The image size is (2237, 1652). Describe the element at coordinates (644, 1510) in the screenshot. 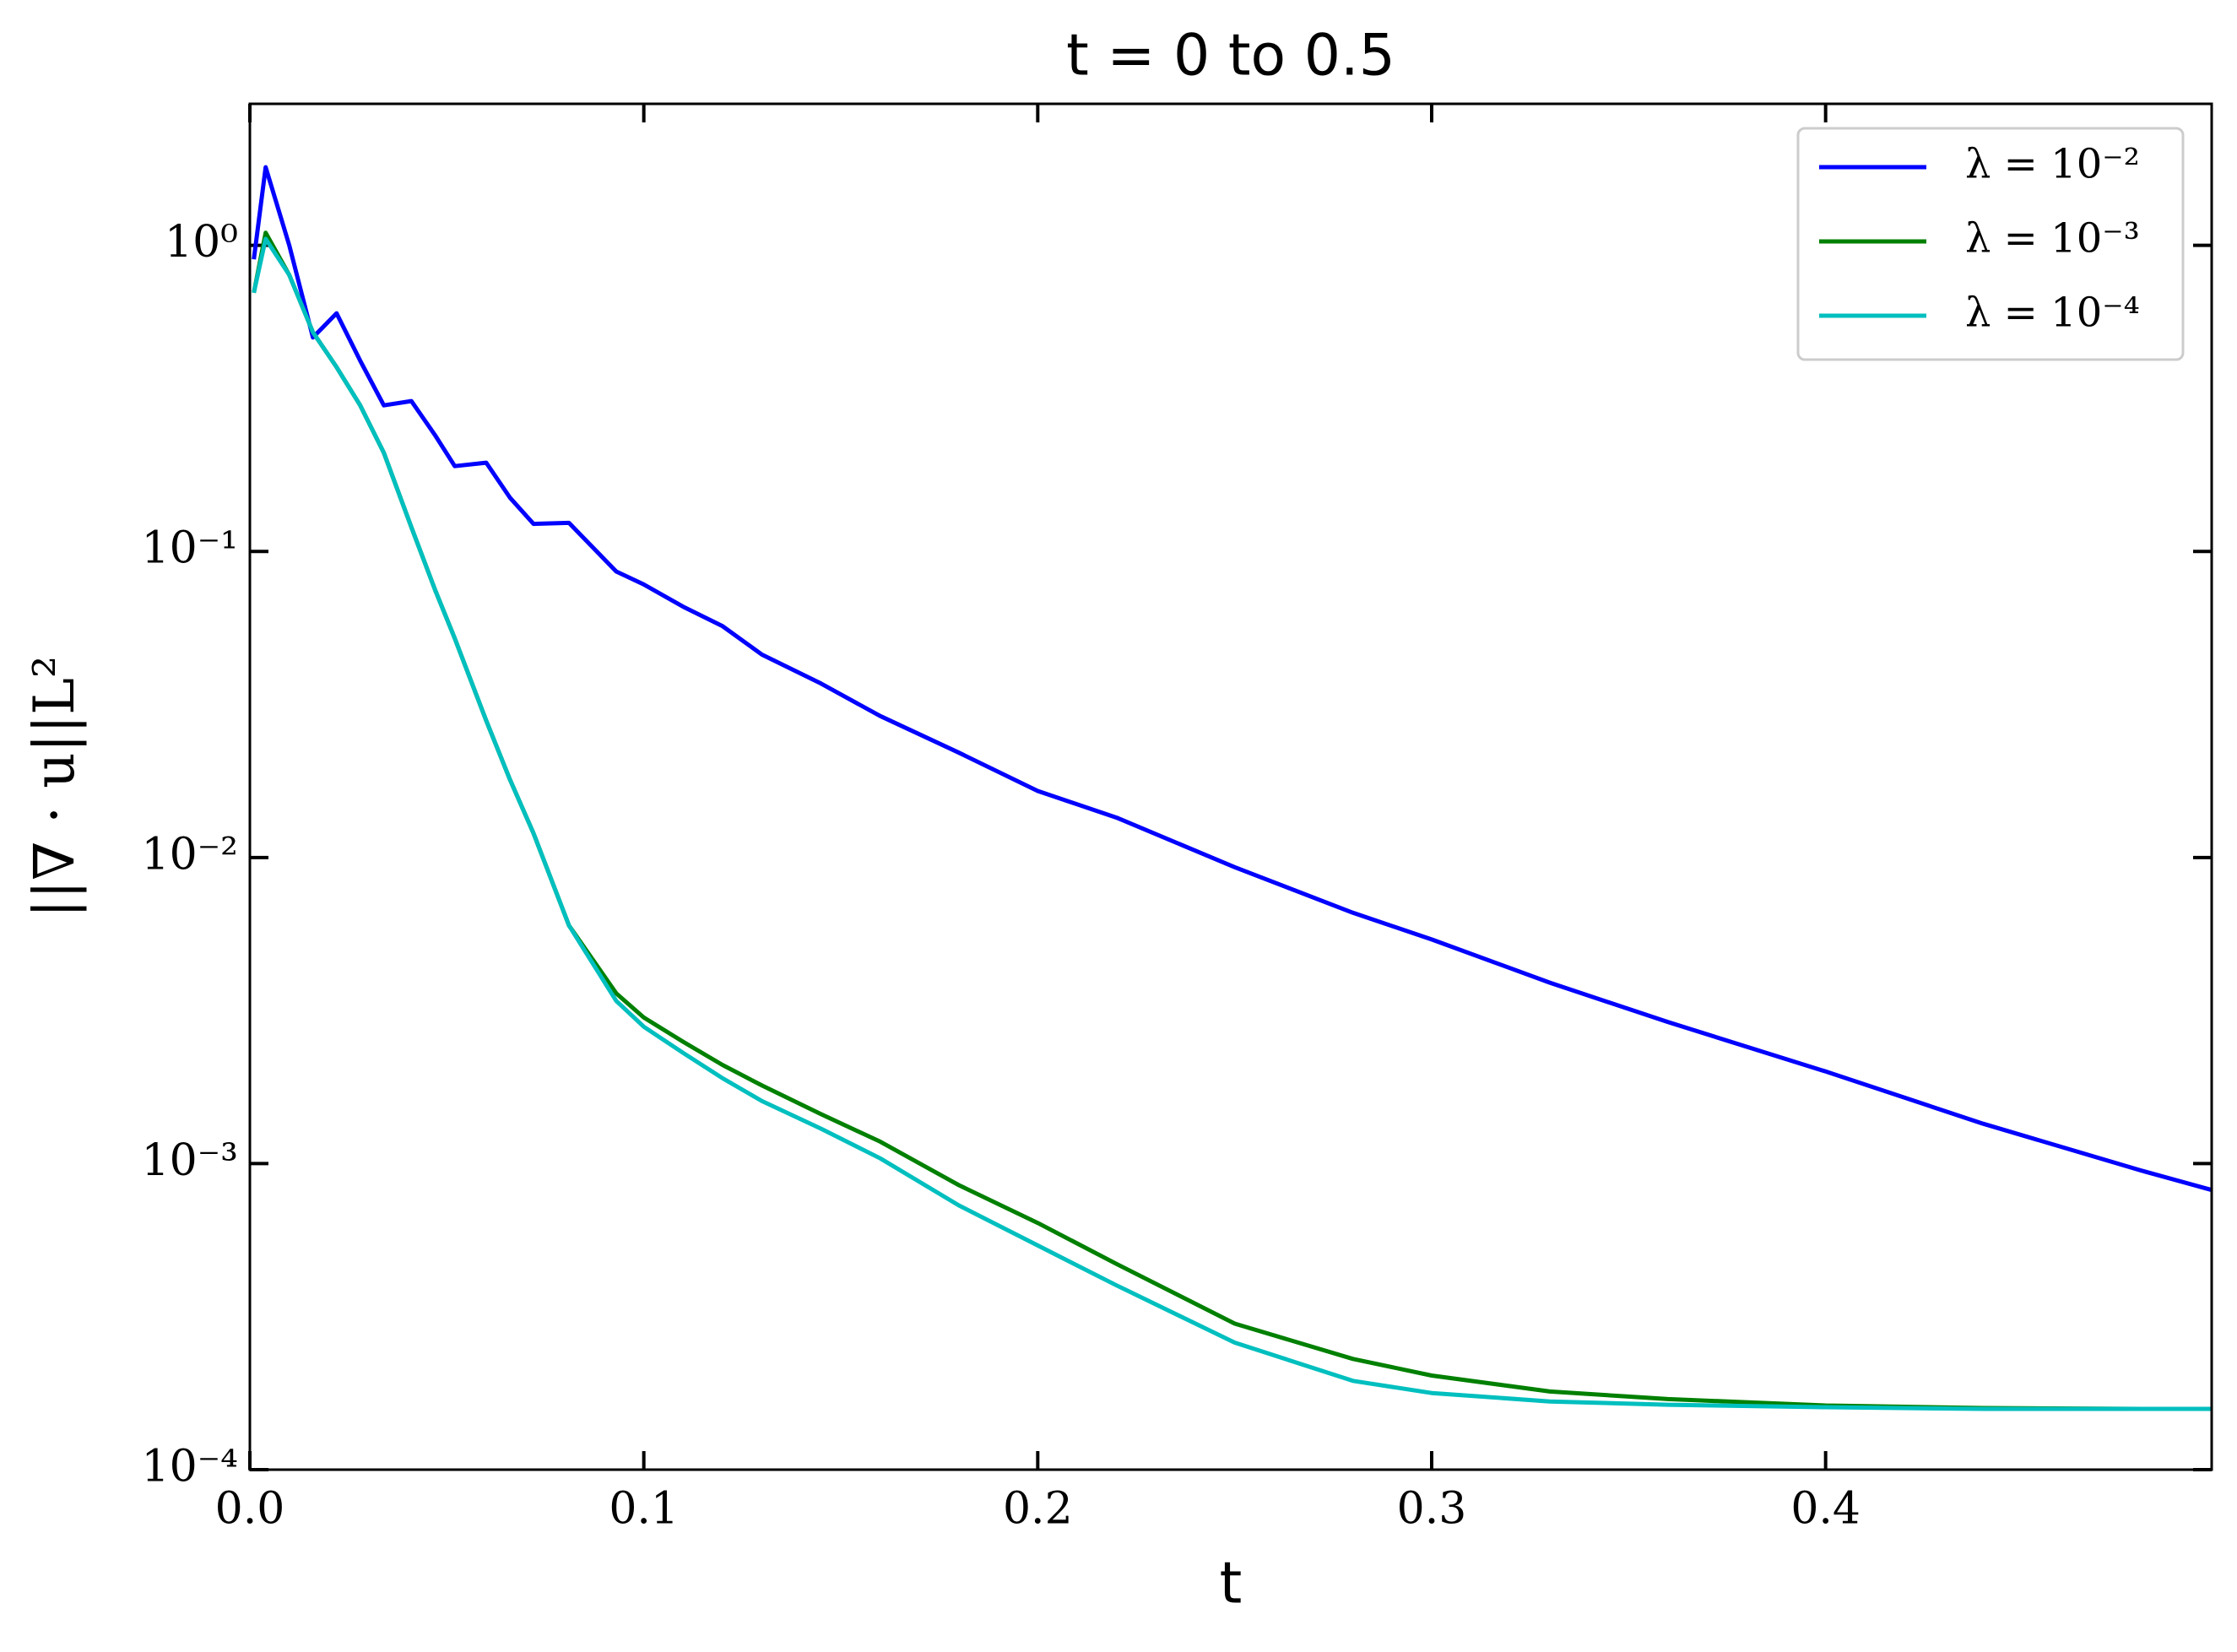

I see `x-tick-label: 0.1` at that location.